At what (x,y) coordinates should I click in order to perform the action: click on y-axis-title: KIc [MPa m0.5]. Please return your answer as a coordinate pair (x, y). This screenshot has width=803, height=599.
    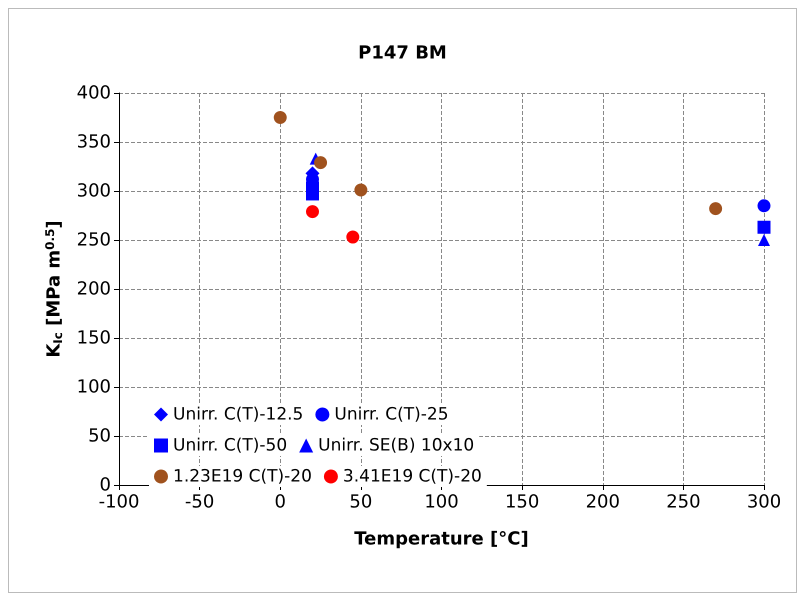
    Looking at the image, I should click on (54, 289).